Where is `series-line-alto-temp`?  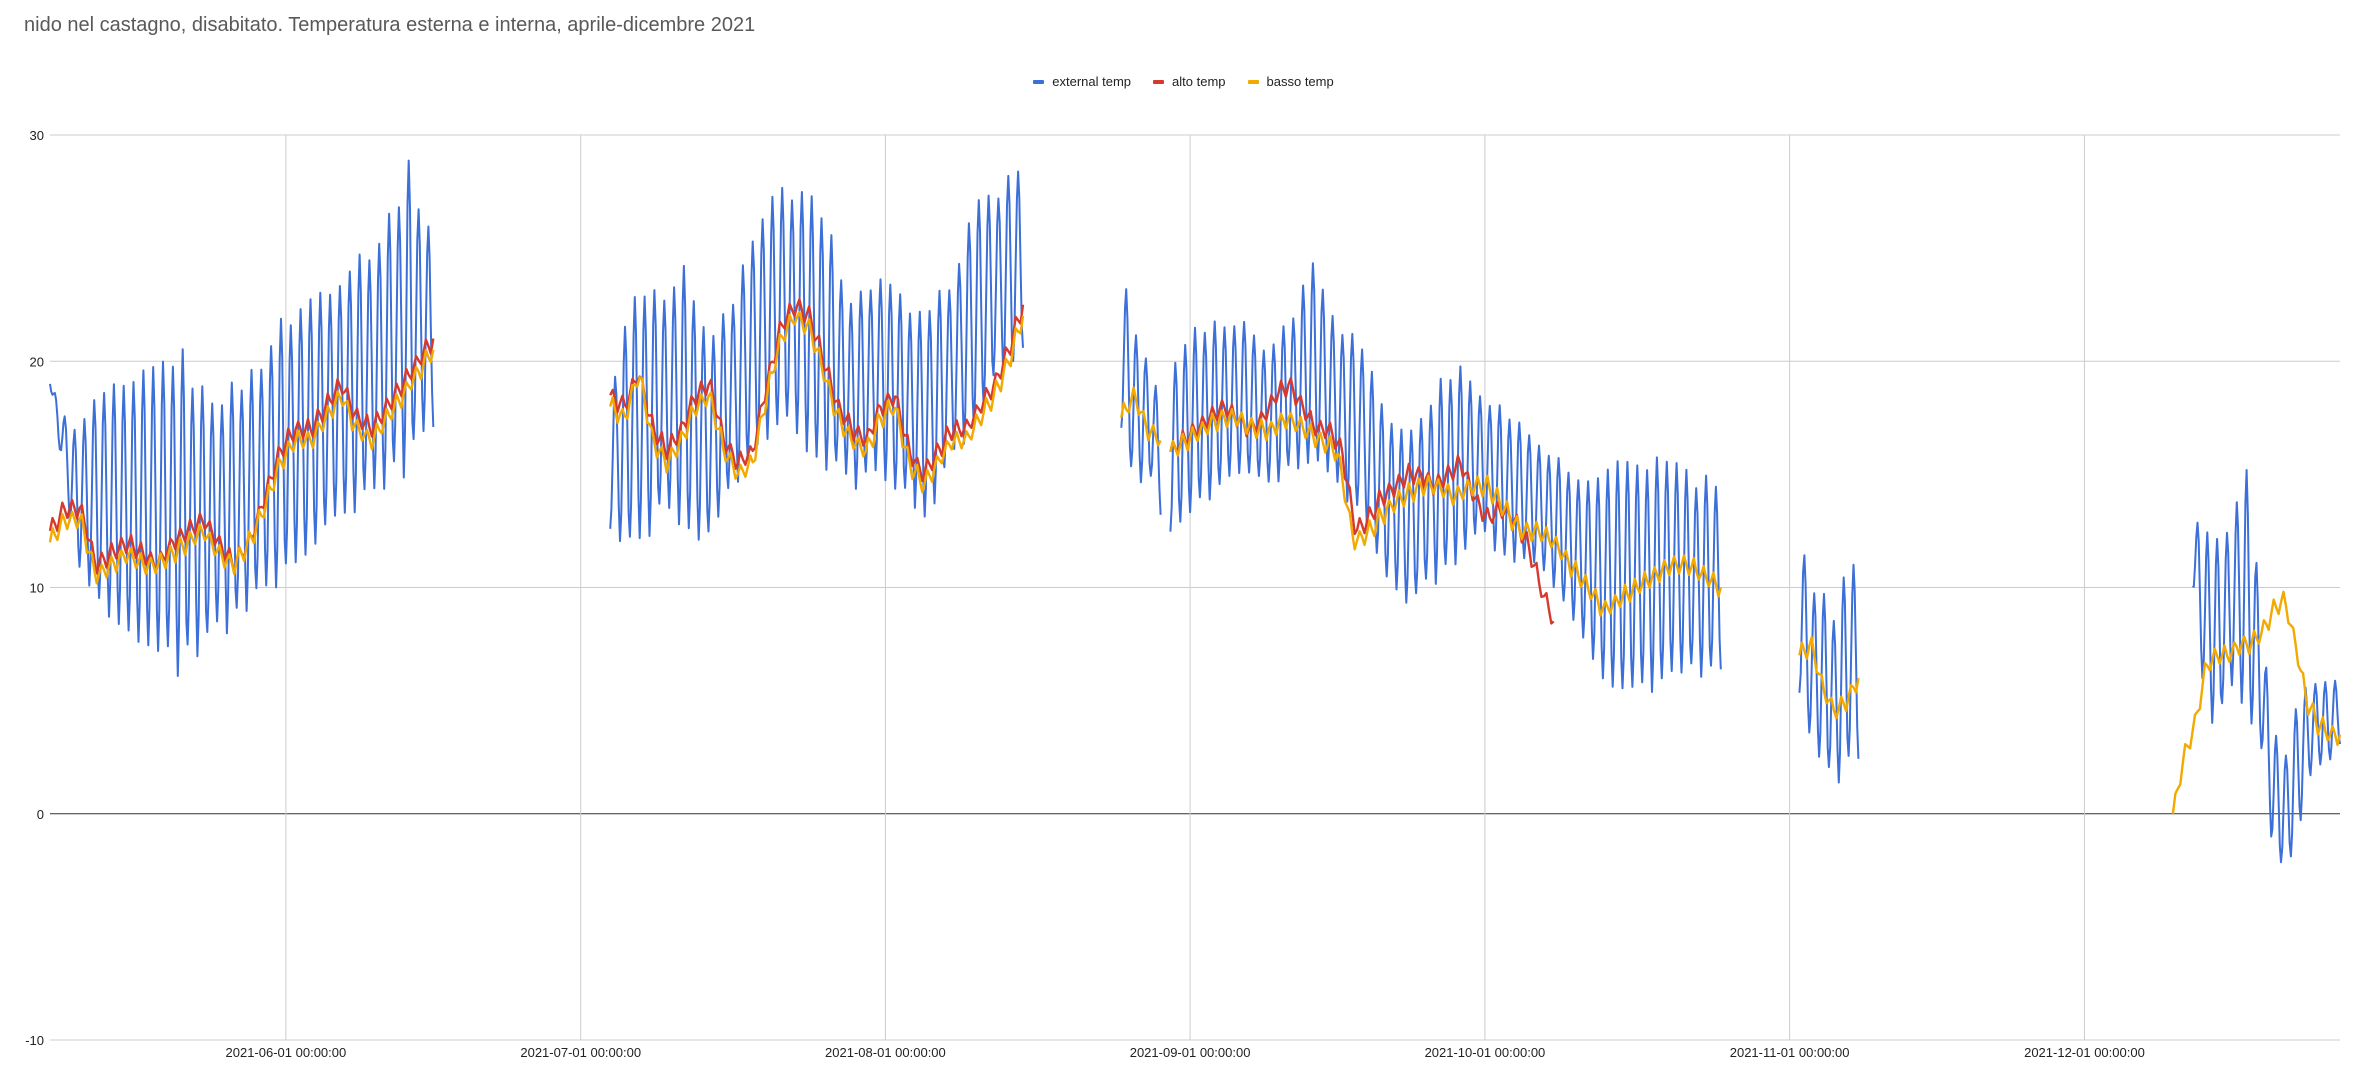
series-line-alto-temp is located at coordinates (817, 390).